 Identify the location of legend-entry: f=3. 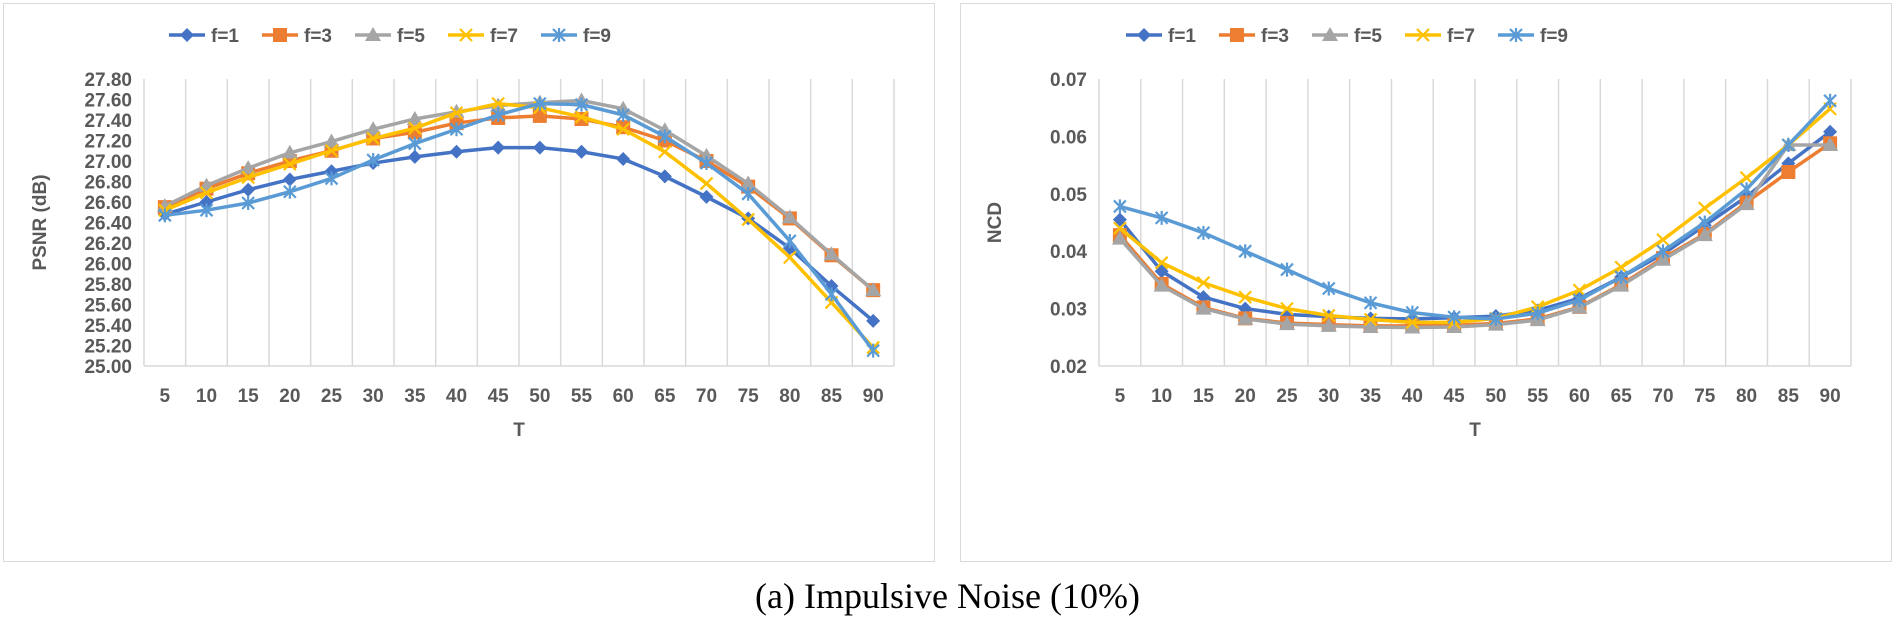
(297, 36).